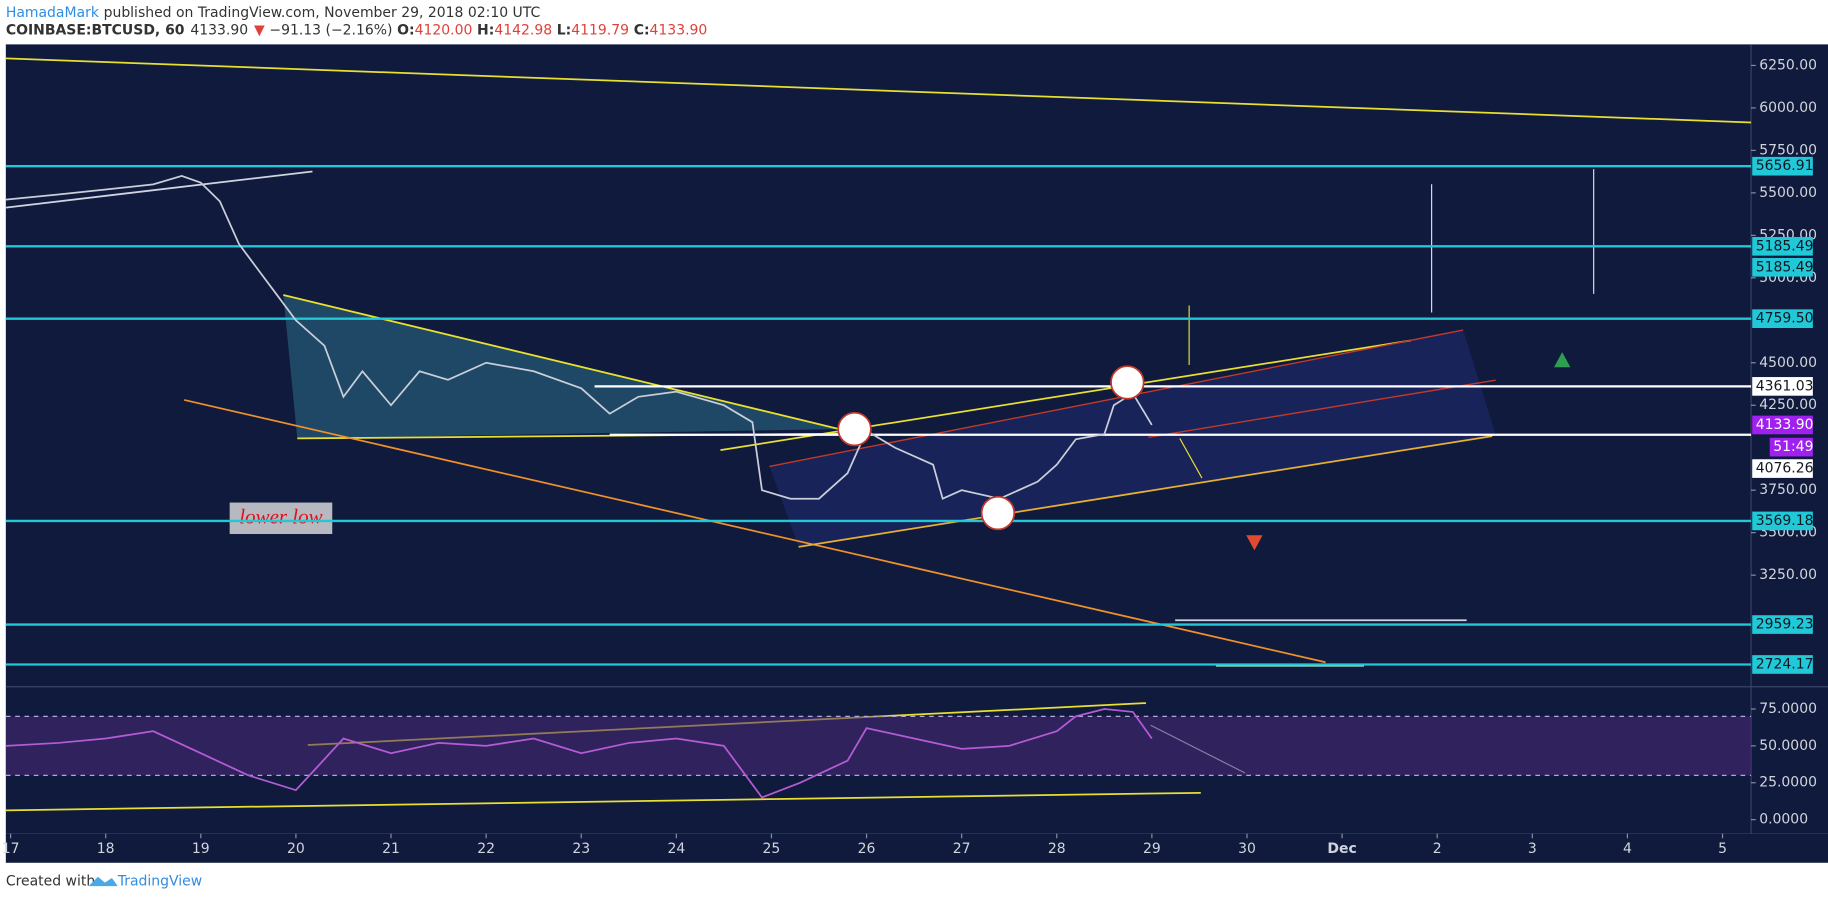 The height and width of the screenshot is (899, 1828). Describe the element at coordinates (1437, 849) in the screenshot. I see `x-tick-label: 2` at that location.